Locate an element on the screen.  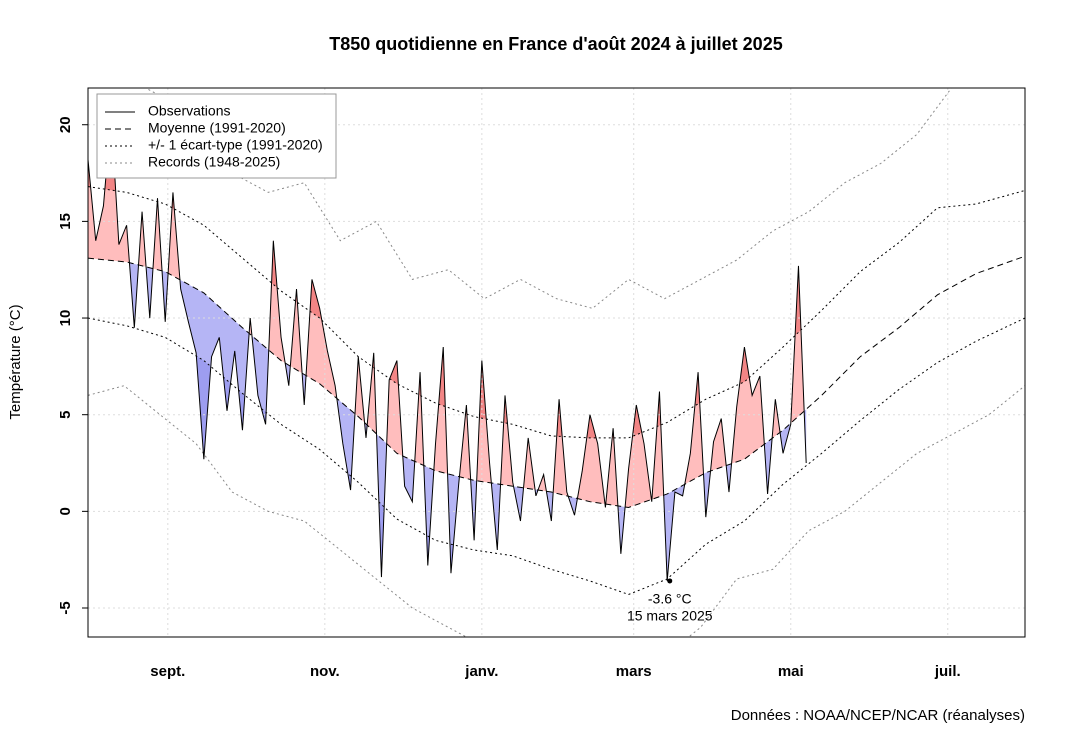
annotation-date: 15 mars 2025 is located at coordinates (670, 616).